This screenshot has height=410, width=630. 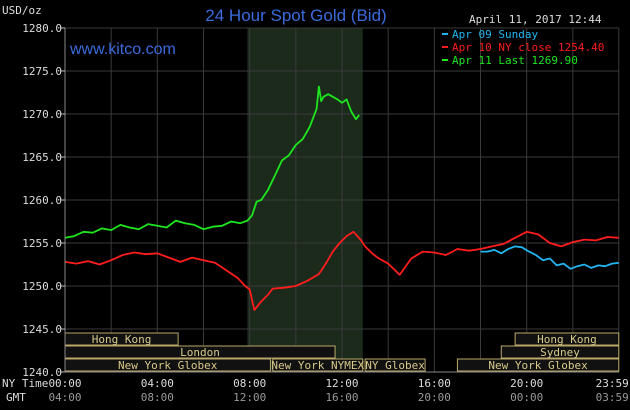 What do you see at coordinates (612, 397) in the screenshot?
I see `x-tick-label-gmt: 03:59` at bounding box center [612, 397].